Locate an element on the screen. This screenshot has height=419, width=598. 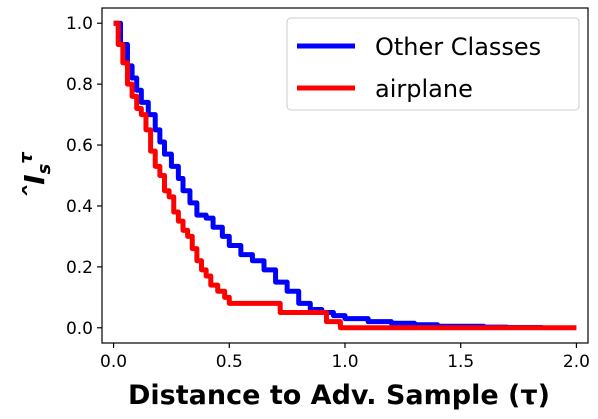
y-label-sub: s is located at coordinates (44, 168).